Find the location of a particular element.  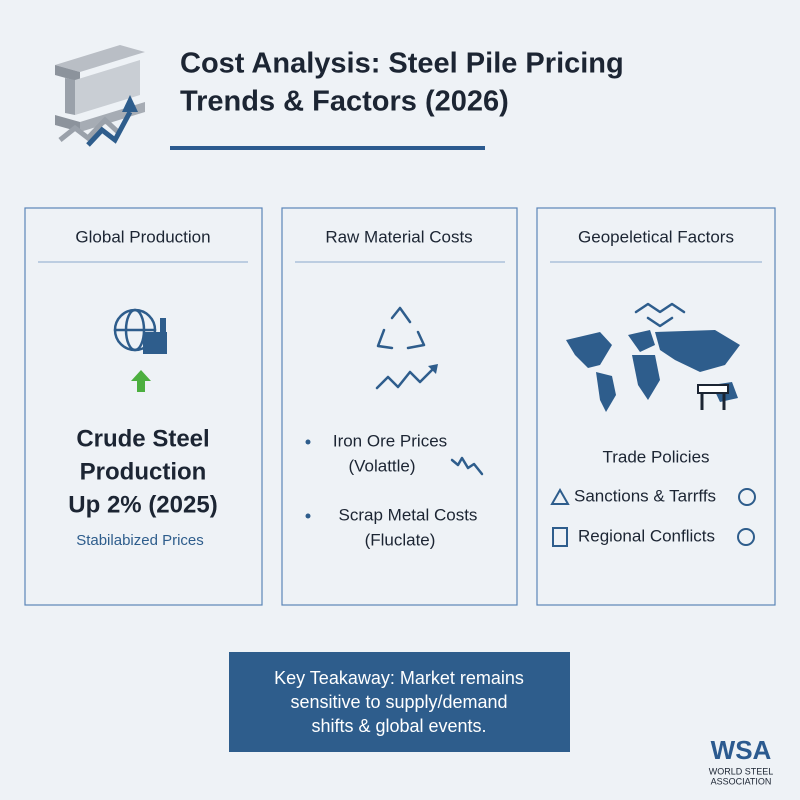

takeaway-line: sensitive to supply/demand is located at coordinates (398, 702).